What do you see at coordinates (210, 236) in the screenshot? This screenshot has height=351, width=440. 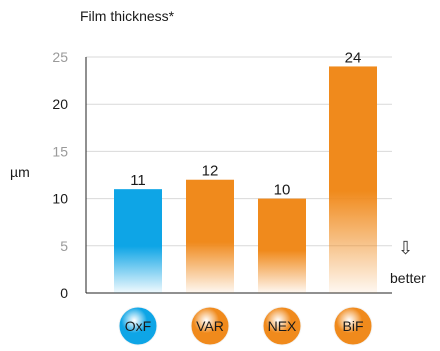 I see `bar-var` at bounding box center [210, 236].